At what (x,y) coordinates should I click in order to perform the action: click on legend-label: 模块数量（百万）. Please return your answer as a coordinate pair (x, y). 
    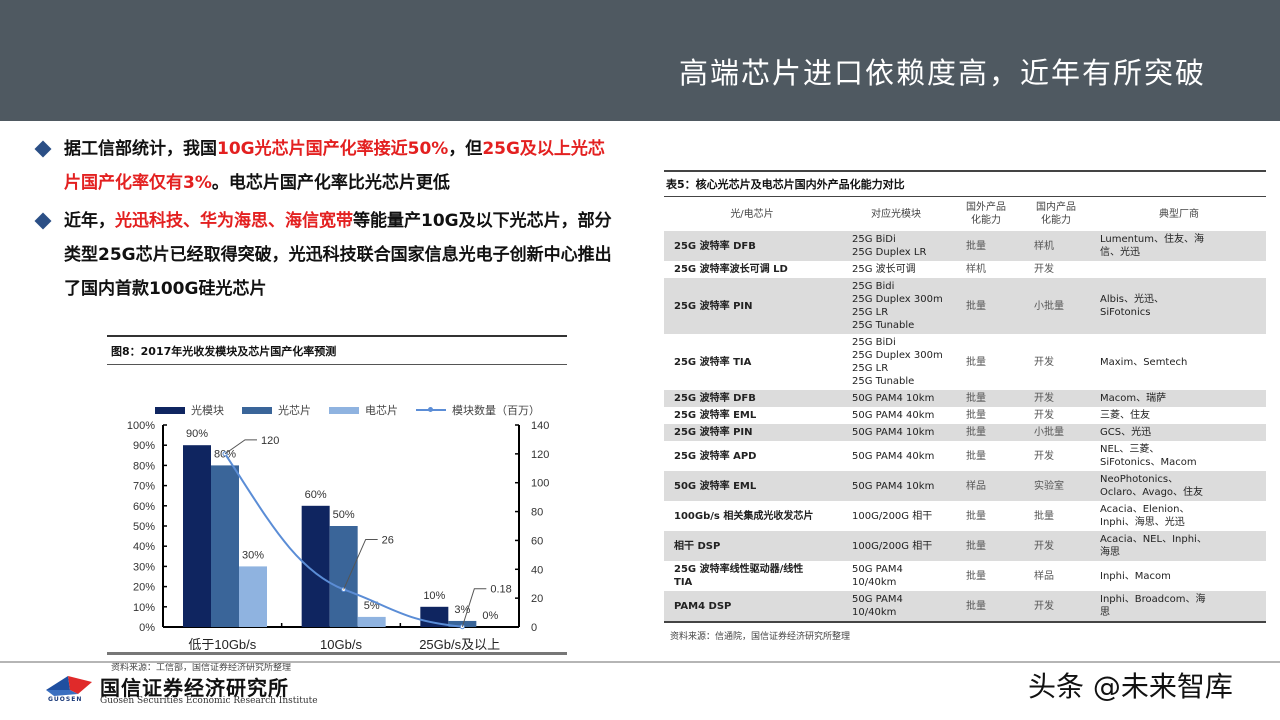
    Looking at the image, I should click on (496, 410).